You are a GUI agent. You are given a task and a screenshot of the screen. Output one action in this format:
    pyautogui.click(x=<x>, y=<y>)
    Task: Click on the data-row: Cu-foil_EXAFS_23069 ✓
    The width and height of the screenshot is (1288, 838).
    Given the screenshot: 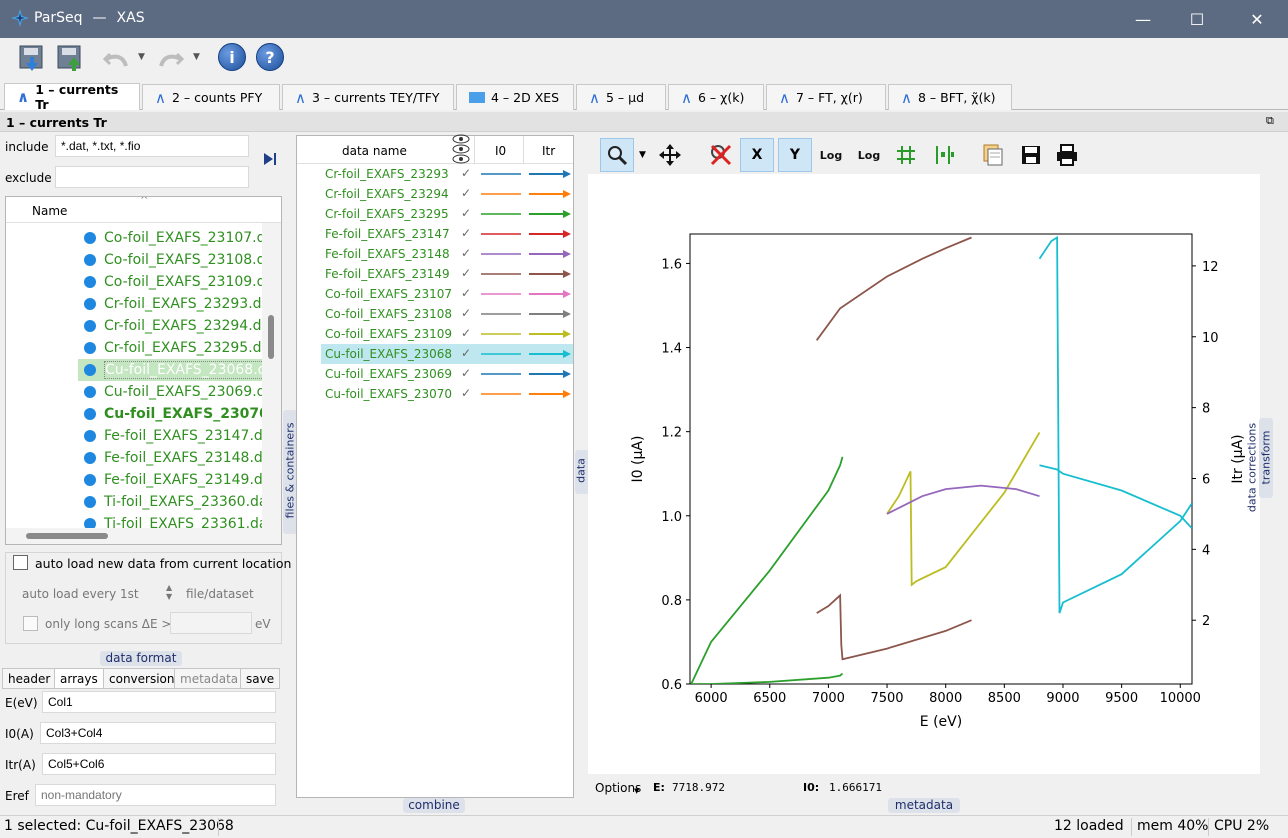 What is the action you would take?
    pyautogui.click(x=447, y=374)
    